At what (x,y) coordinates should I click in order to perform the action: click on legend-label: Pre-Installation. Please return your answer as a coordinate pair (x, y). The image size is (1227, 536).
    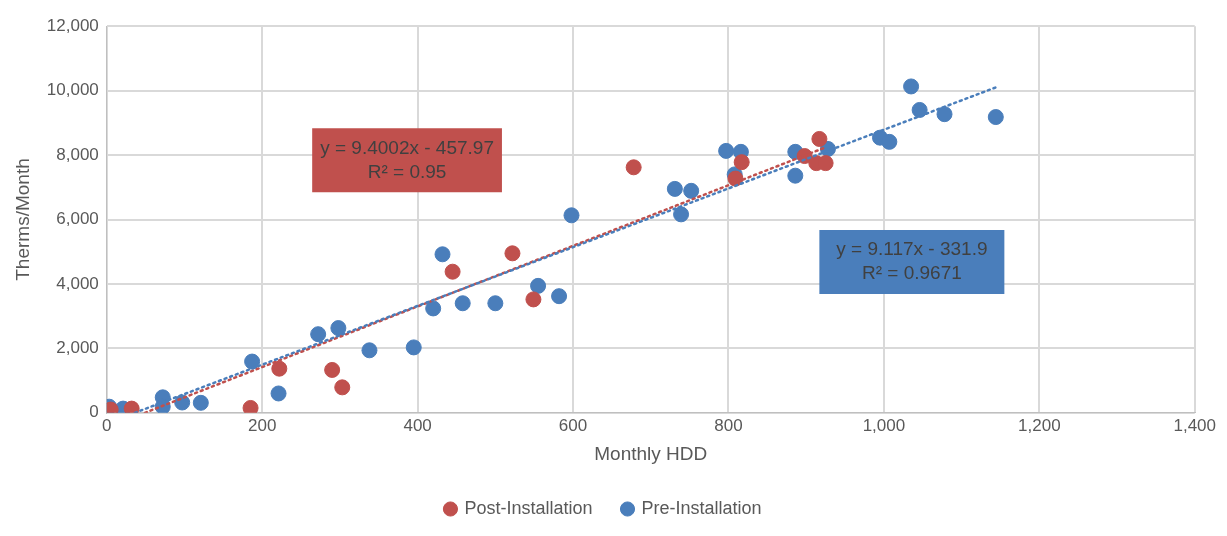
    Looking at the image, I should click on (701, 507).